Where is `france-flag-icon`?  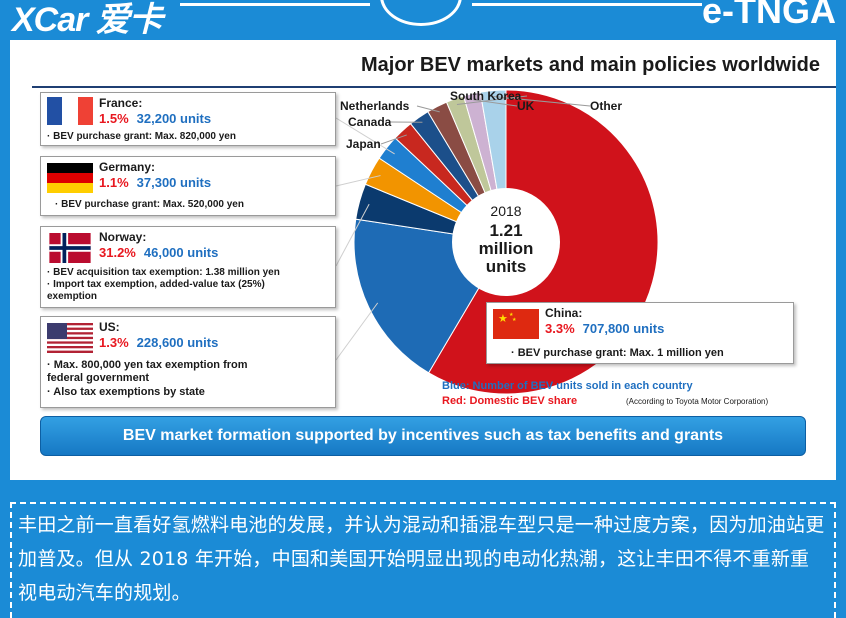 france-flag-icon is located at coordinates (70, 111).